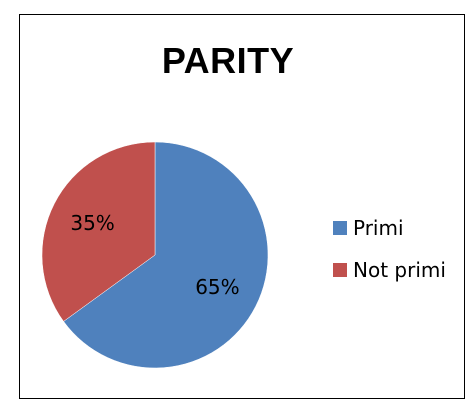 This screenshot has width=468, height=399. Describe the element at coordinates (340, 270) in the screenshot. I see `legend-swatch-not-primi` at that location.